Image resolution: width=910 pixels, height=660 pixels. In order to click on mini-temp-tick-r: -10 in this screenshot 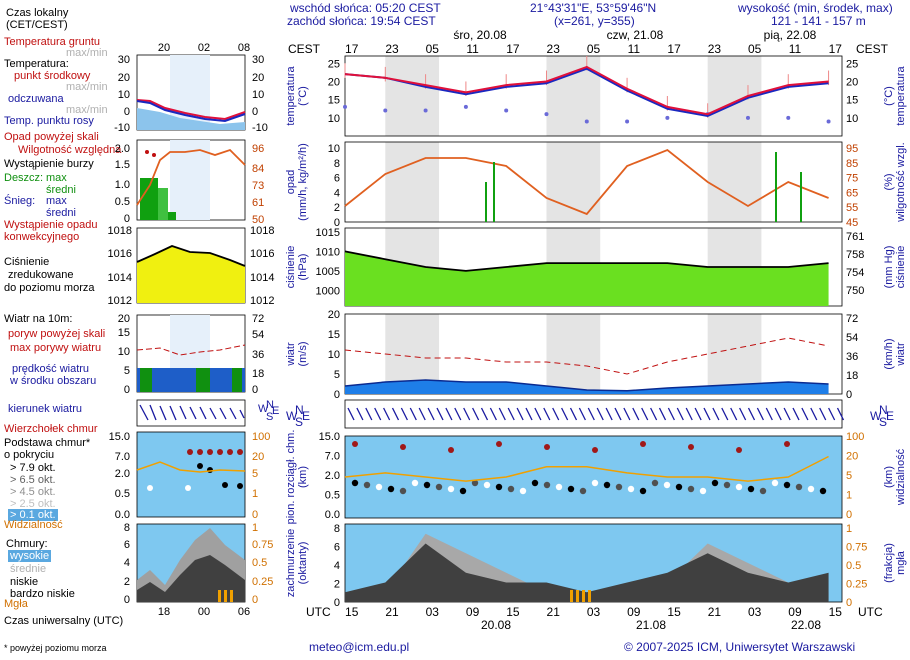, I will do `click(260, 128)`.